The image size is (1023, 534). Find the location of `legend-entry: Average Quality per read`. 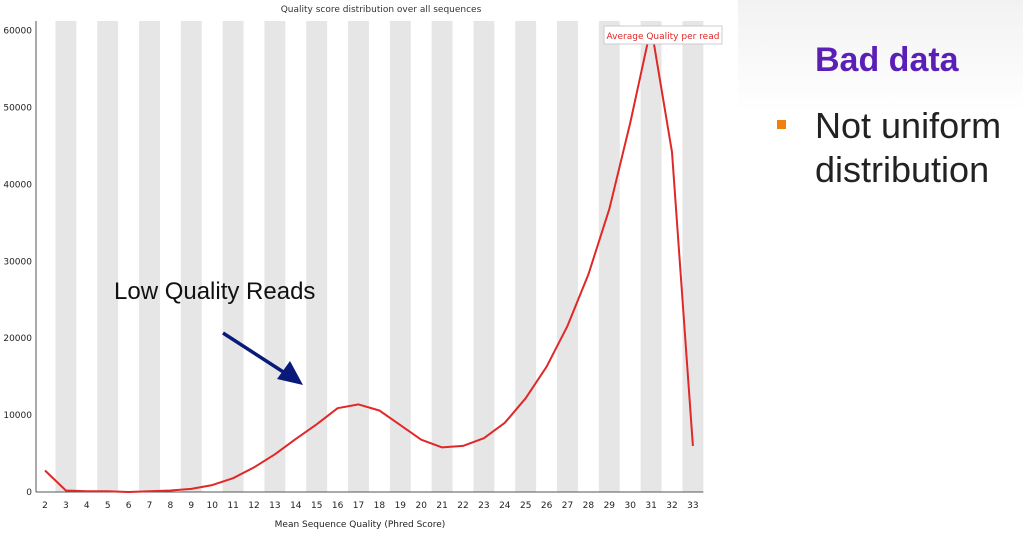

legend-entry: Average Quality per read is located at coordinates (663, 37).